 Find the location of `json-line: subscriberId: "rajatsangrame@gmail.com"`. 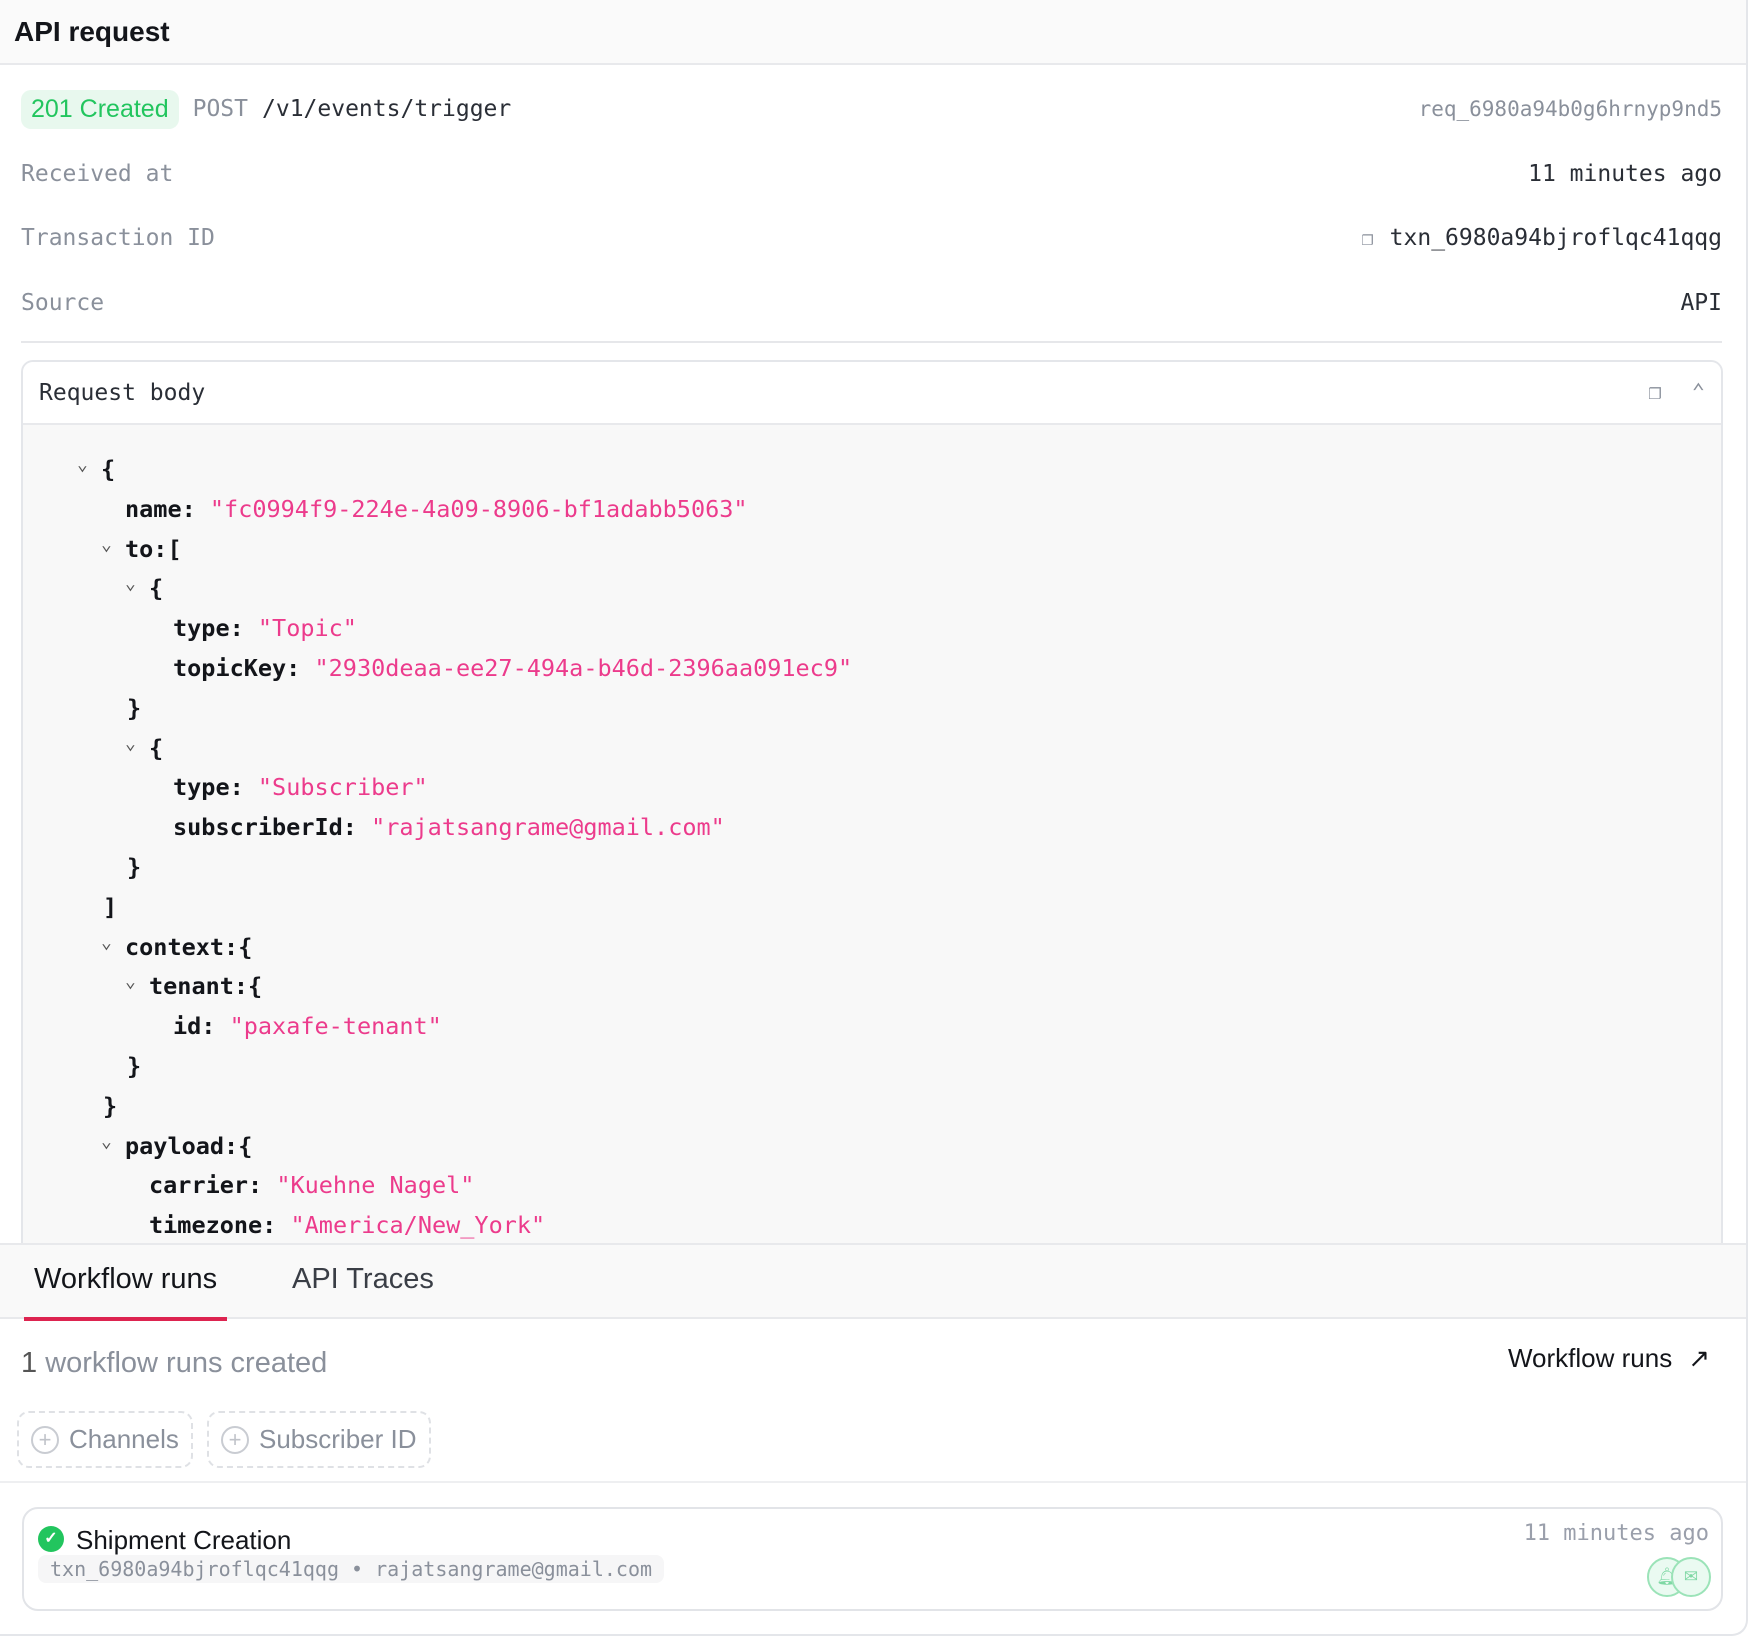

json-line: subscriberId: "rajatsangrame@gmail.com" is located at coordinates (449, 827).